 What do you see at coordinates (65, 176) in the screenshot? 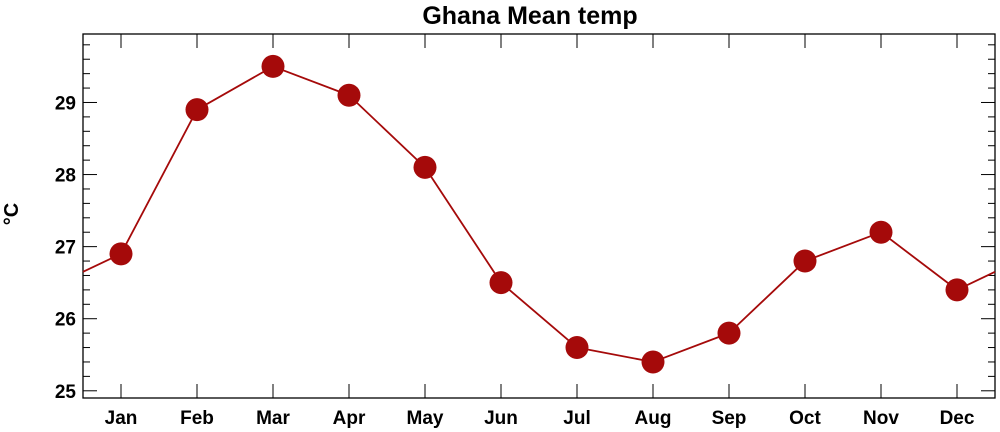
I see `y-tick-label: 28` at bounding box center [65, 176].